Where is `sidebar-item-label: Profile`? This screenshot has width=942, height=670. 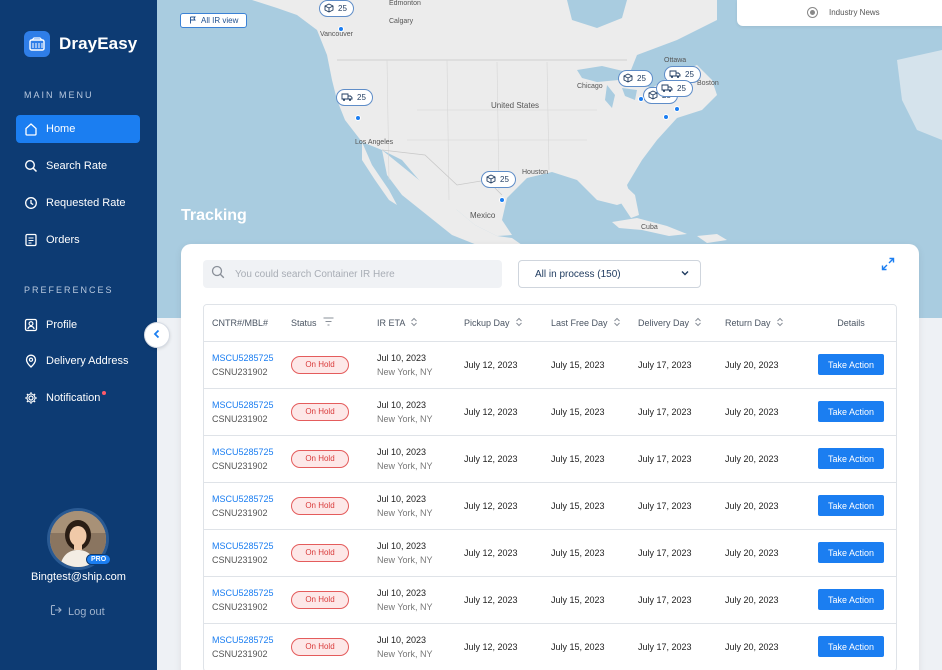
sidebar-item-label: Profile is located at coordinates (62, 325).